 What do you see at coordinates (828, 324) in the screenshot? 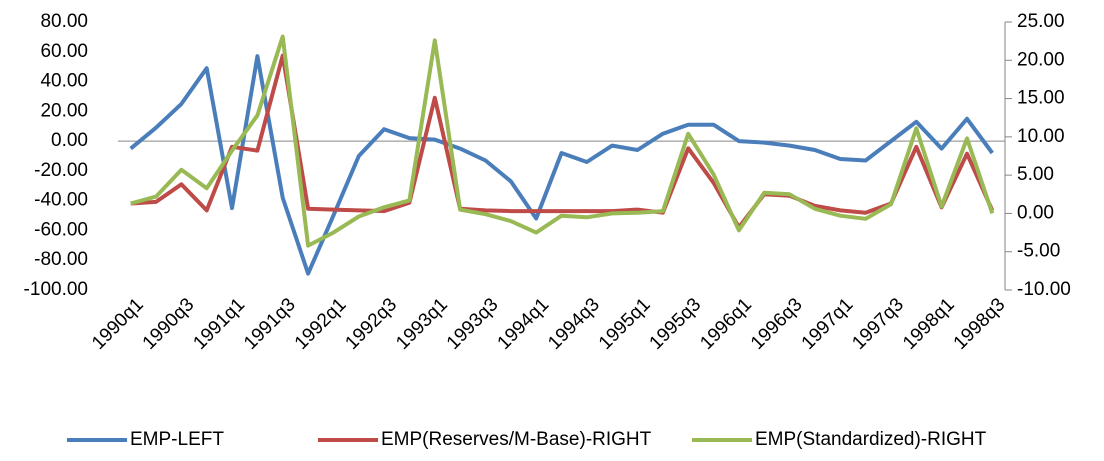
I see `x-tick-label: 1997q1` at bounding box center [828, 324].